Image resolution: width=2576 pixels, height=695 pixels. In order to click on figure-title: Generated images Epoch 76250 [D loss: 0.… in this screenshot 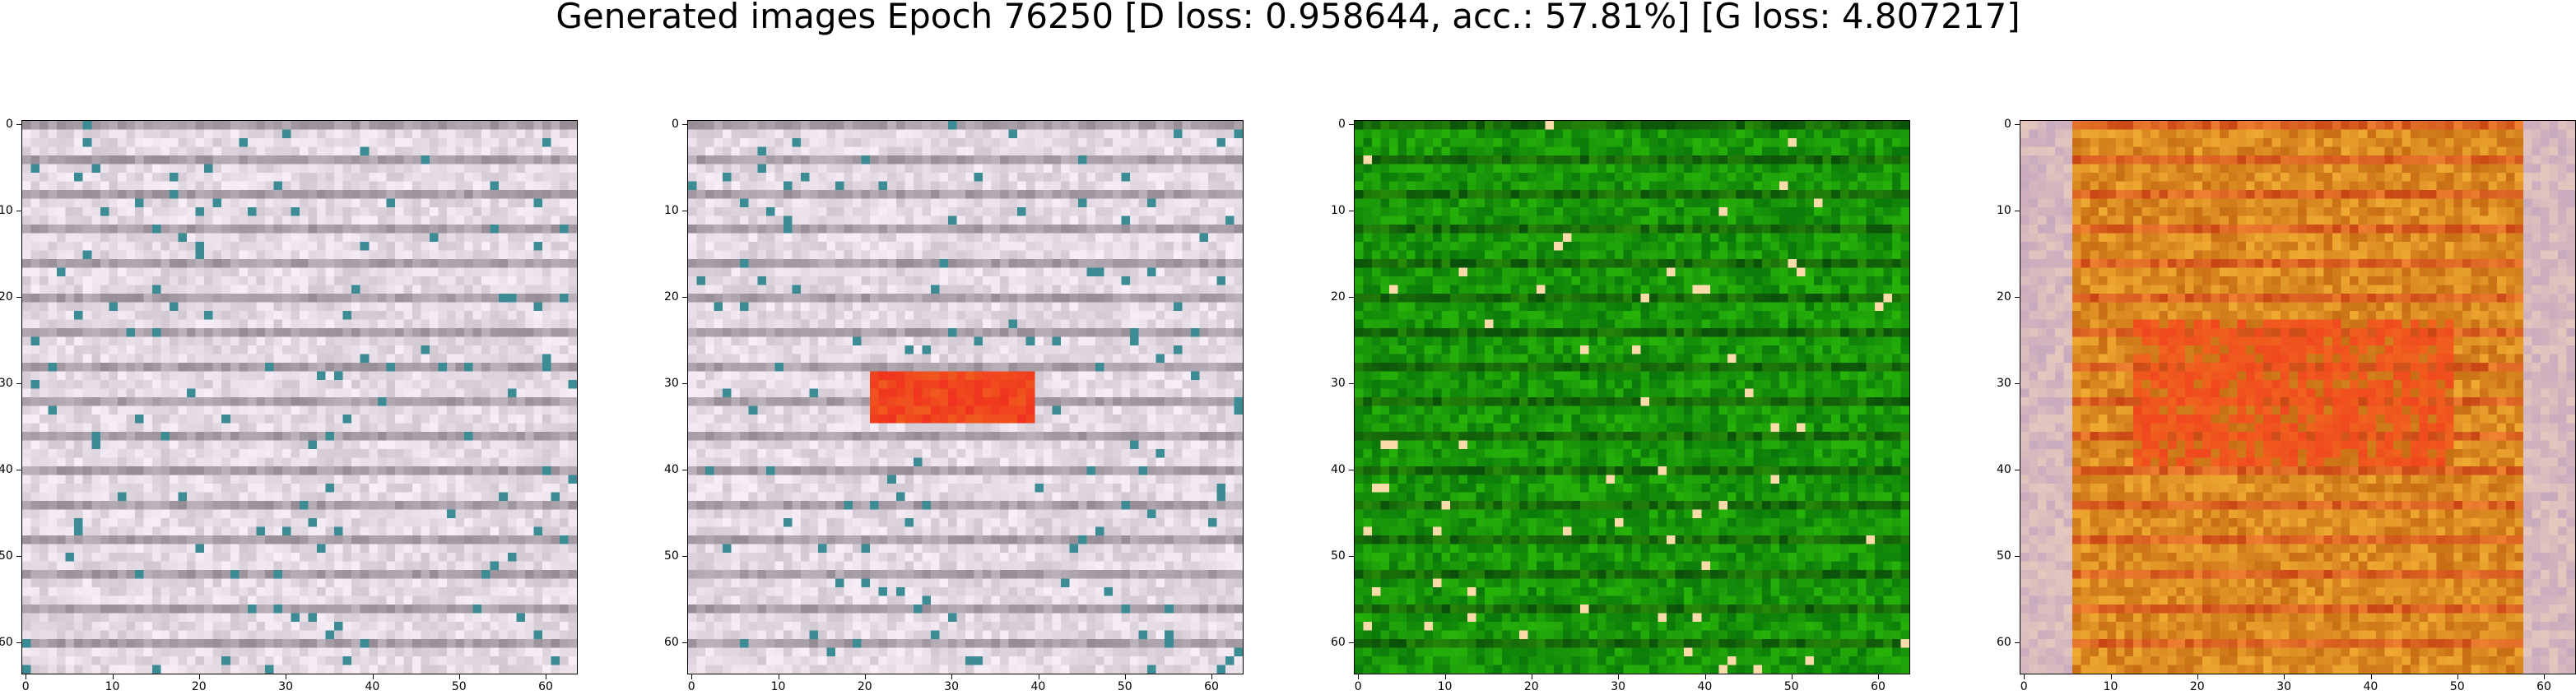, I will do `click(1288, 18)`.